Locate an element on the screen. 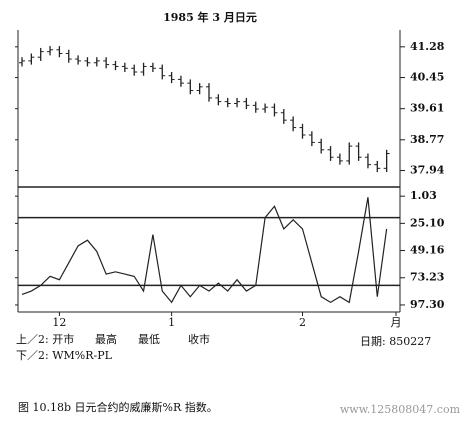  legend-text: 收市 is located at coordinates (199, 339).